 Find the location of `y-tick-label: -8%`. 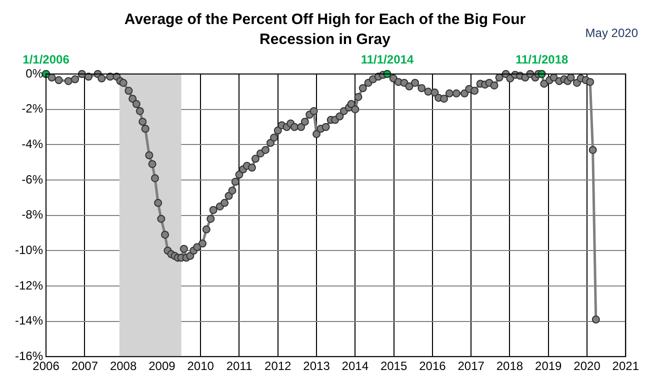

y-tick-label: -8% is located at coordinates (33, 215).